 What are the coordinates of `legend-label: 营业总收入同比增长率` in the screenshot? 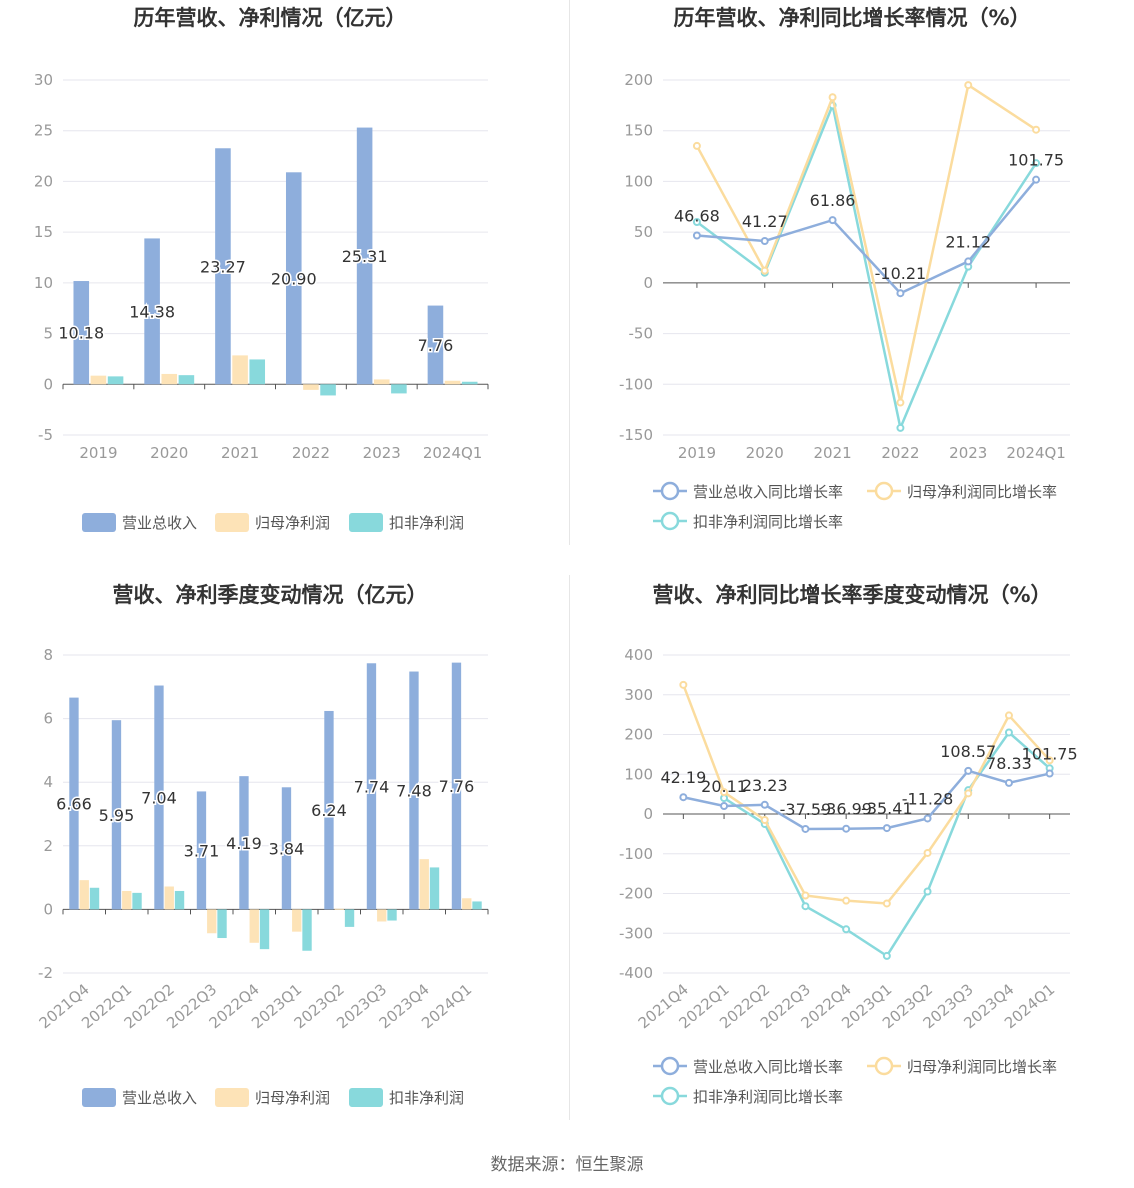 It's located at (768, 1067).